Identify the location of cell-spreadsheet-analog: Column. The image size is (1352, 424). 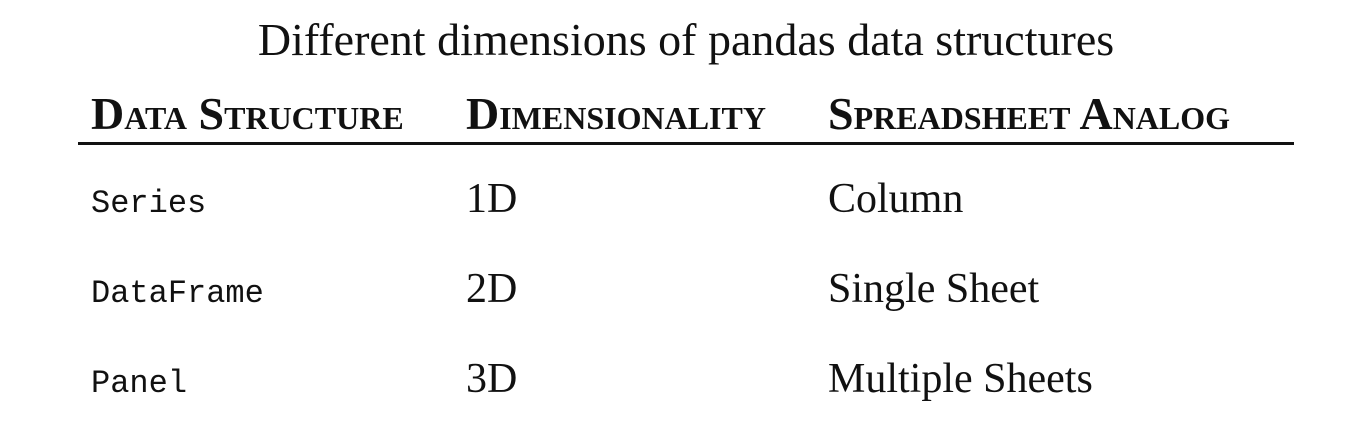
(896, 198).